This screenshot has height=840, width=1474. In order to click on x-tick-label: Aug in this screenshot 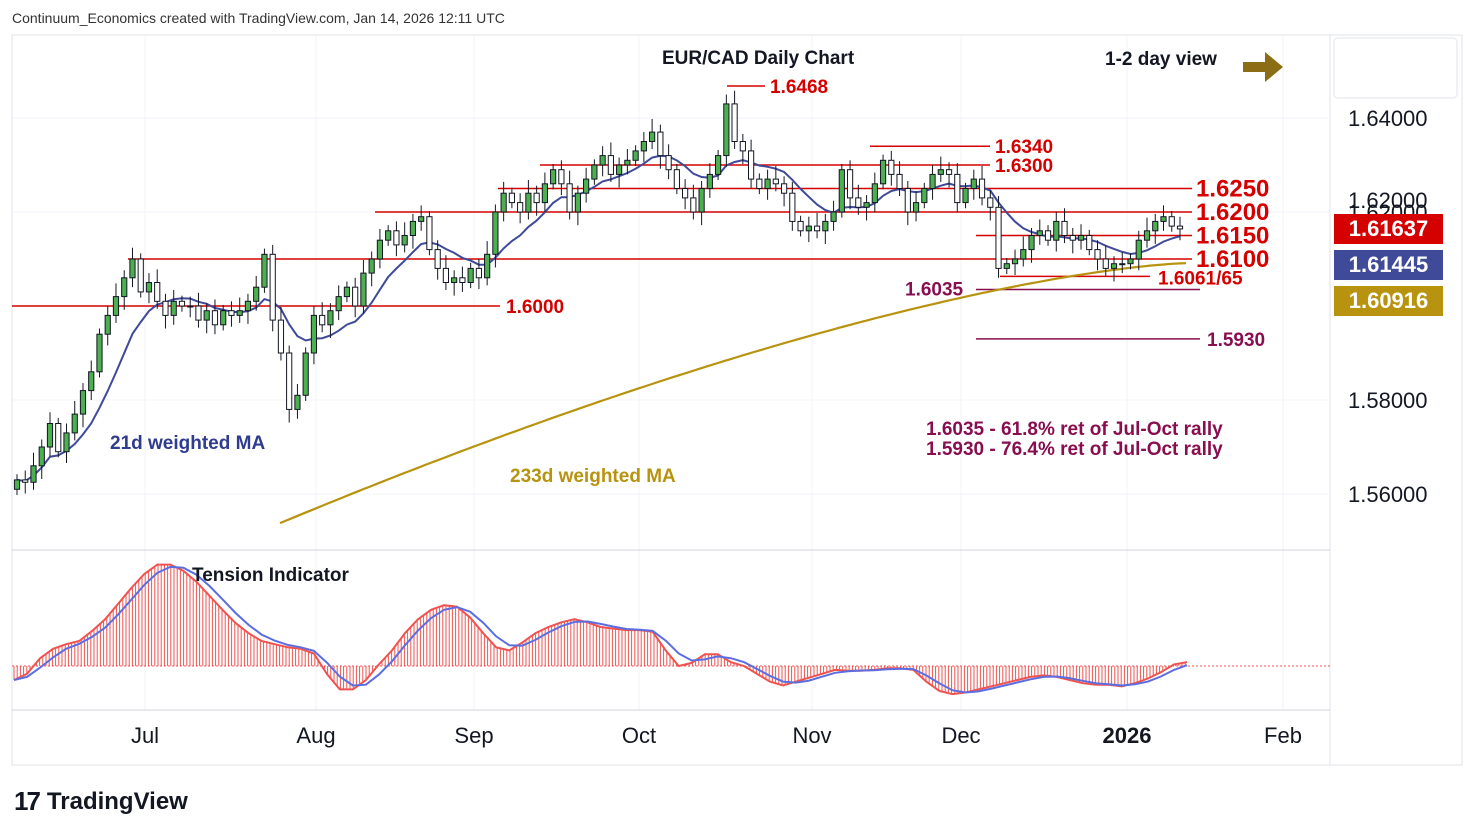, I will do `click(315, 735)`.